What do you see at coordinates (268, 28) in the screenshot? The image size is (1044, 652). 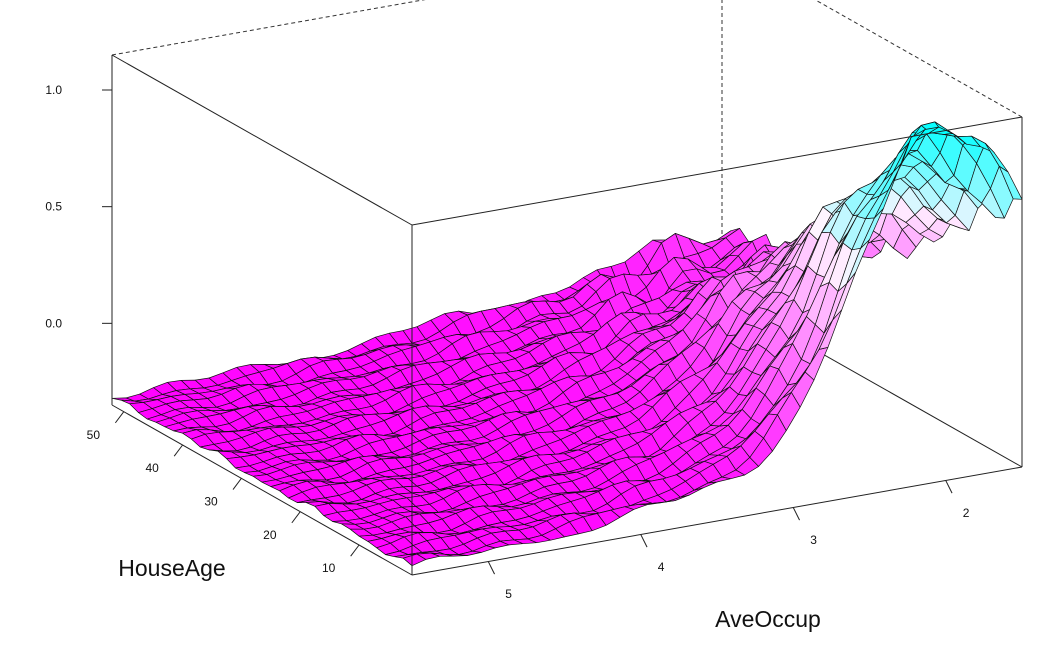 I see `box-edge-back-top` at bounding box center [268, 28].